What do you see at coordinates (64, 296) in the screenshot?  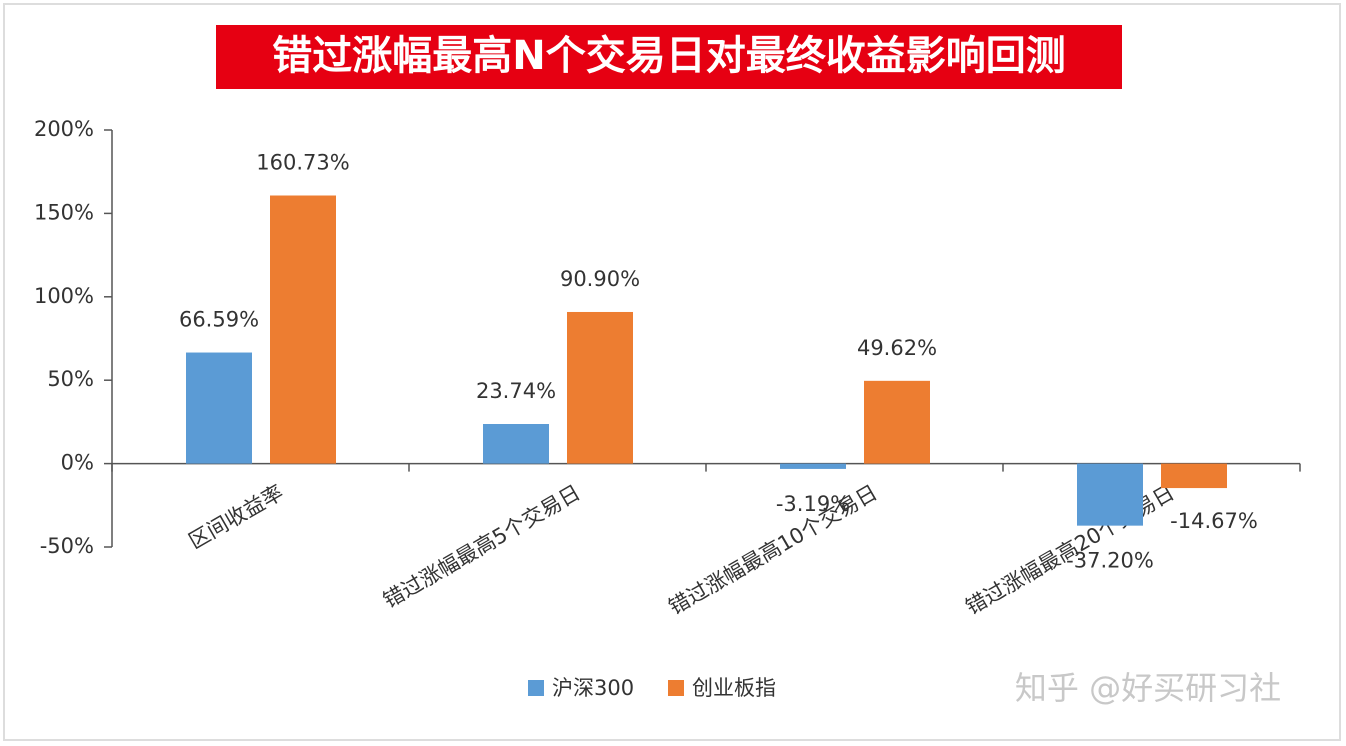 I see `y-tick-label: 100%` at bounding box center [64, 296].